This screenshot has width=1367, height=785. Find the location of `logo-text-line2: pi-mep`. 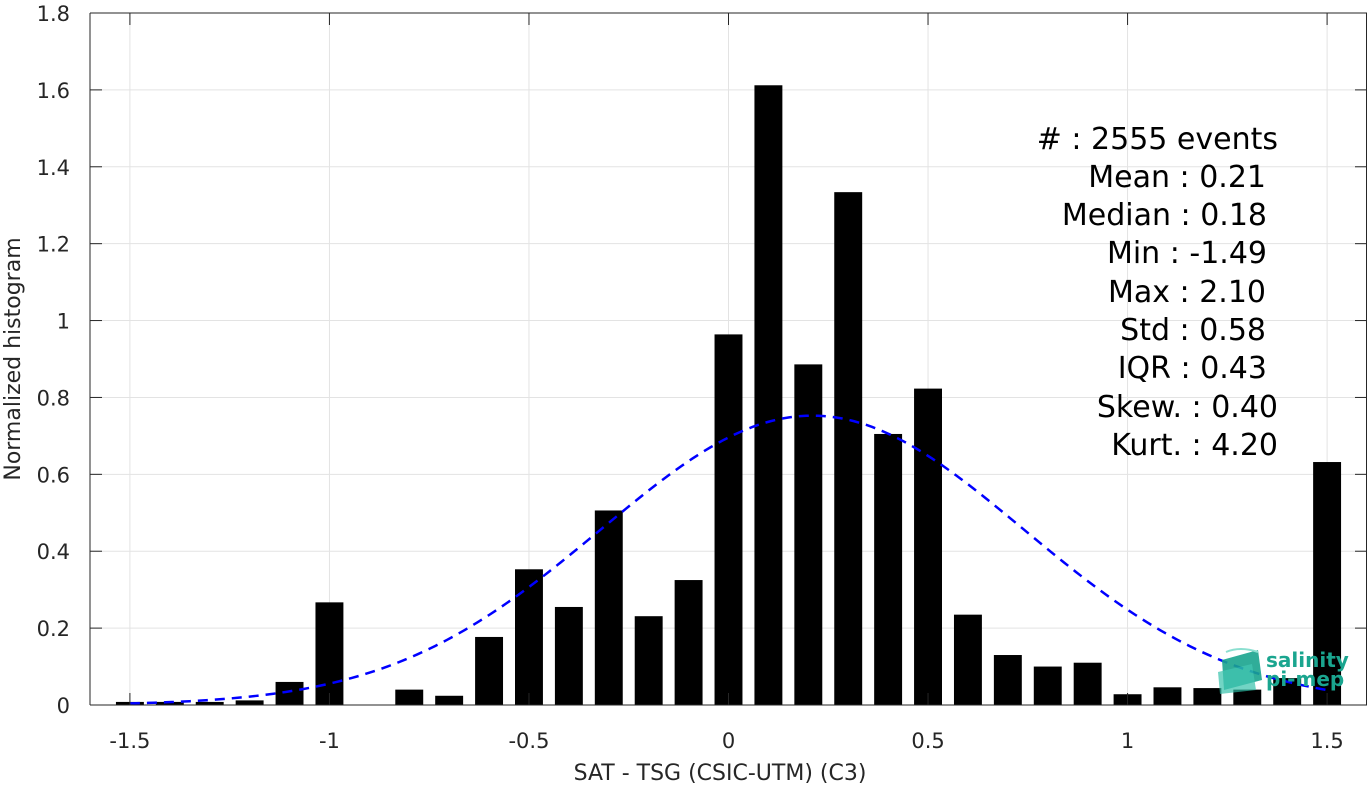

logo-text-line2: pi-mep is located at coordinates (1305, 679).